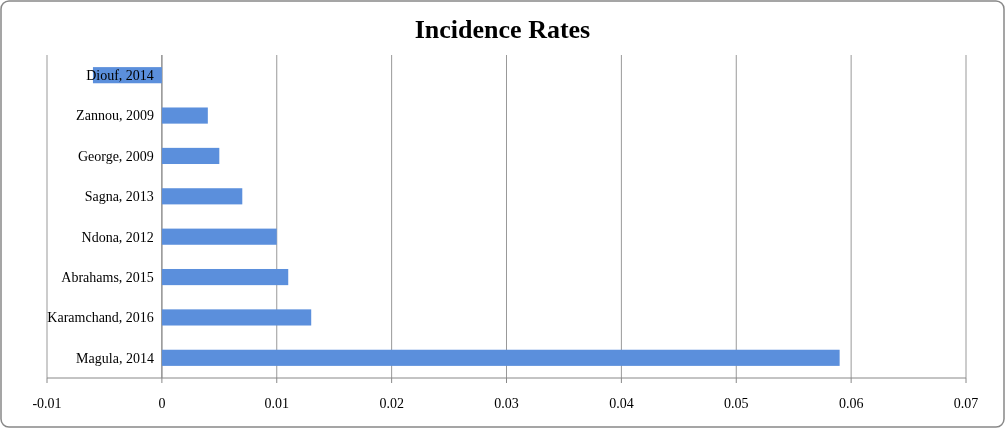  What do you see at coordinates (162, 403) in the screenshot?
I see `x-tick-label: 0` at bounding box center [162, 403].